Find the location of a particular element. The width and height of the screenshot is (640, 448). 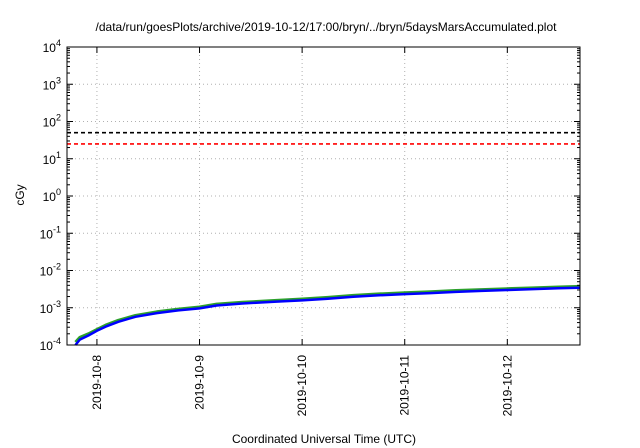

y-tick-label: 10⁴ is located at coordinates (52, 46).